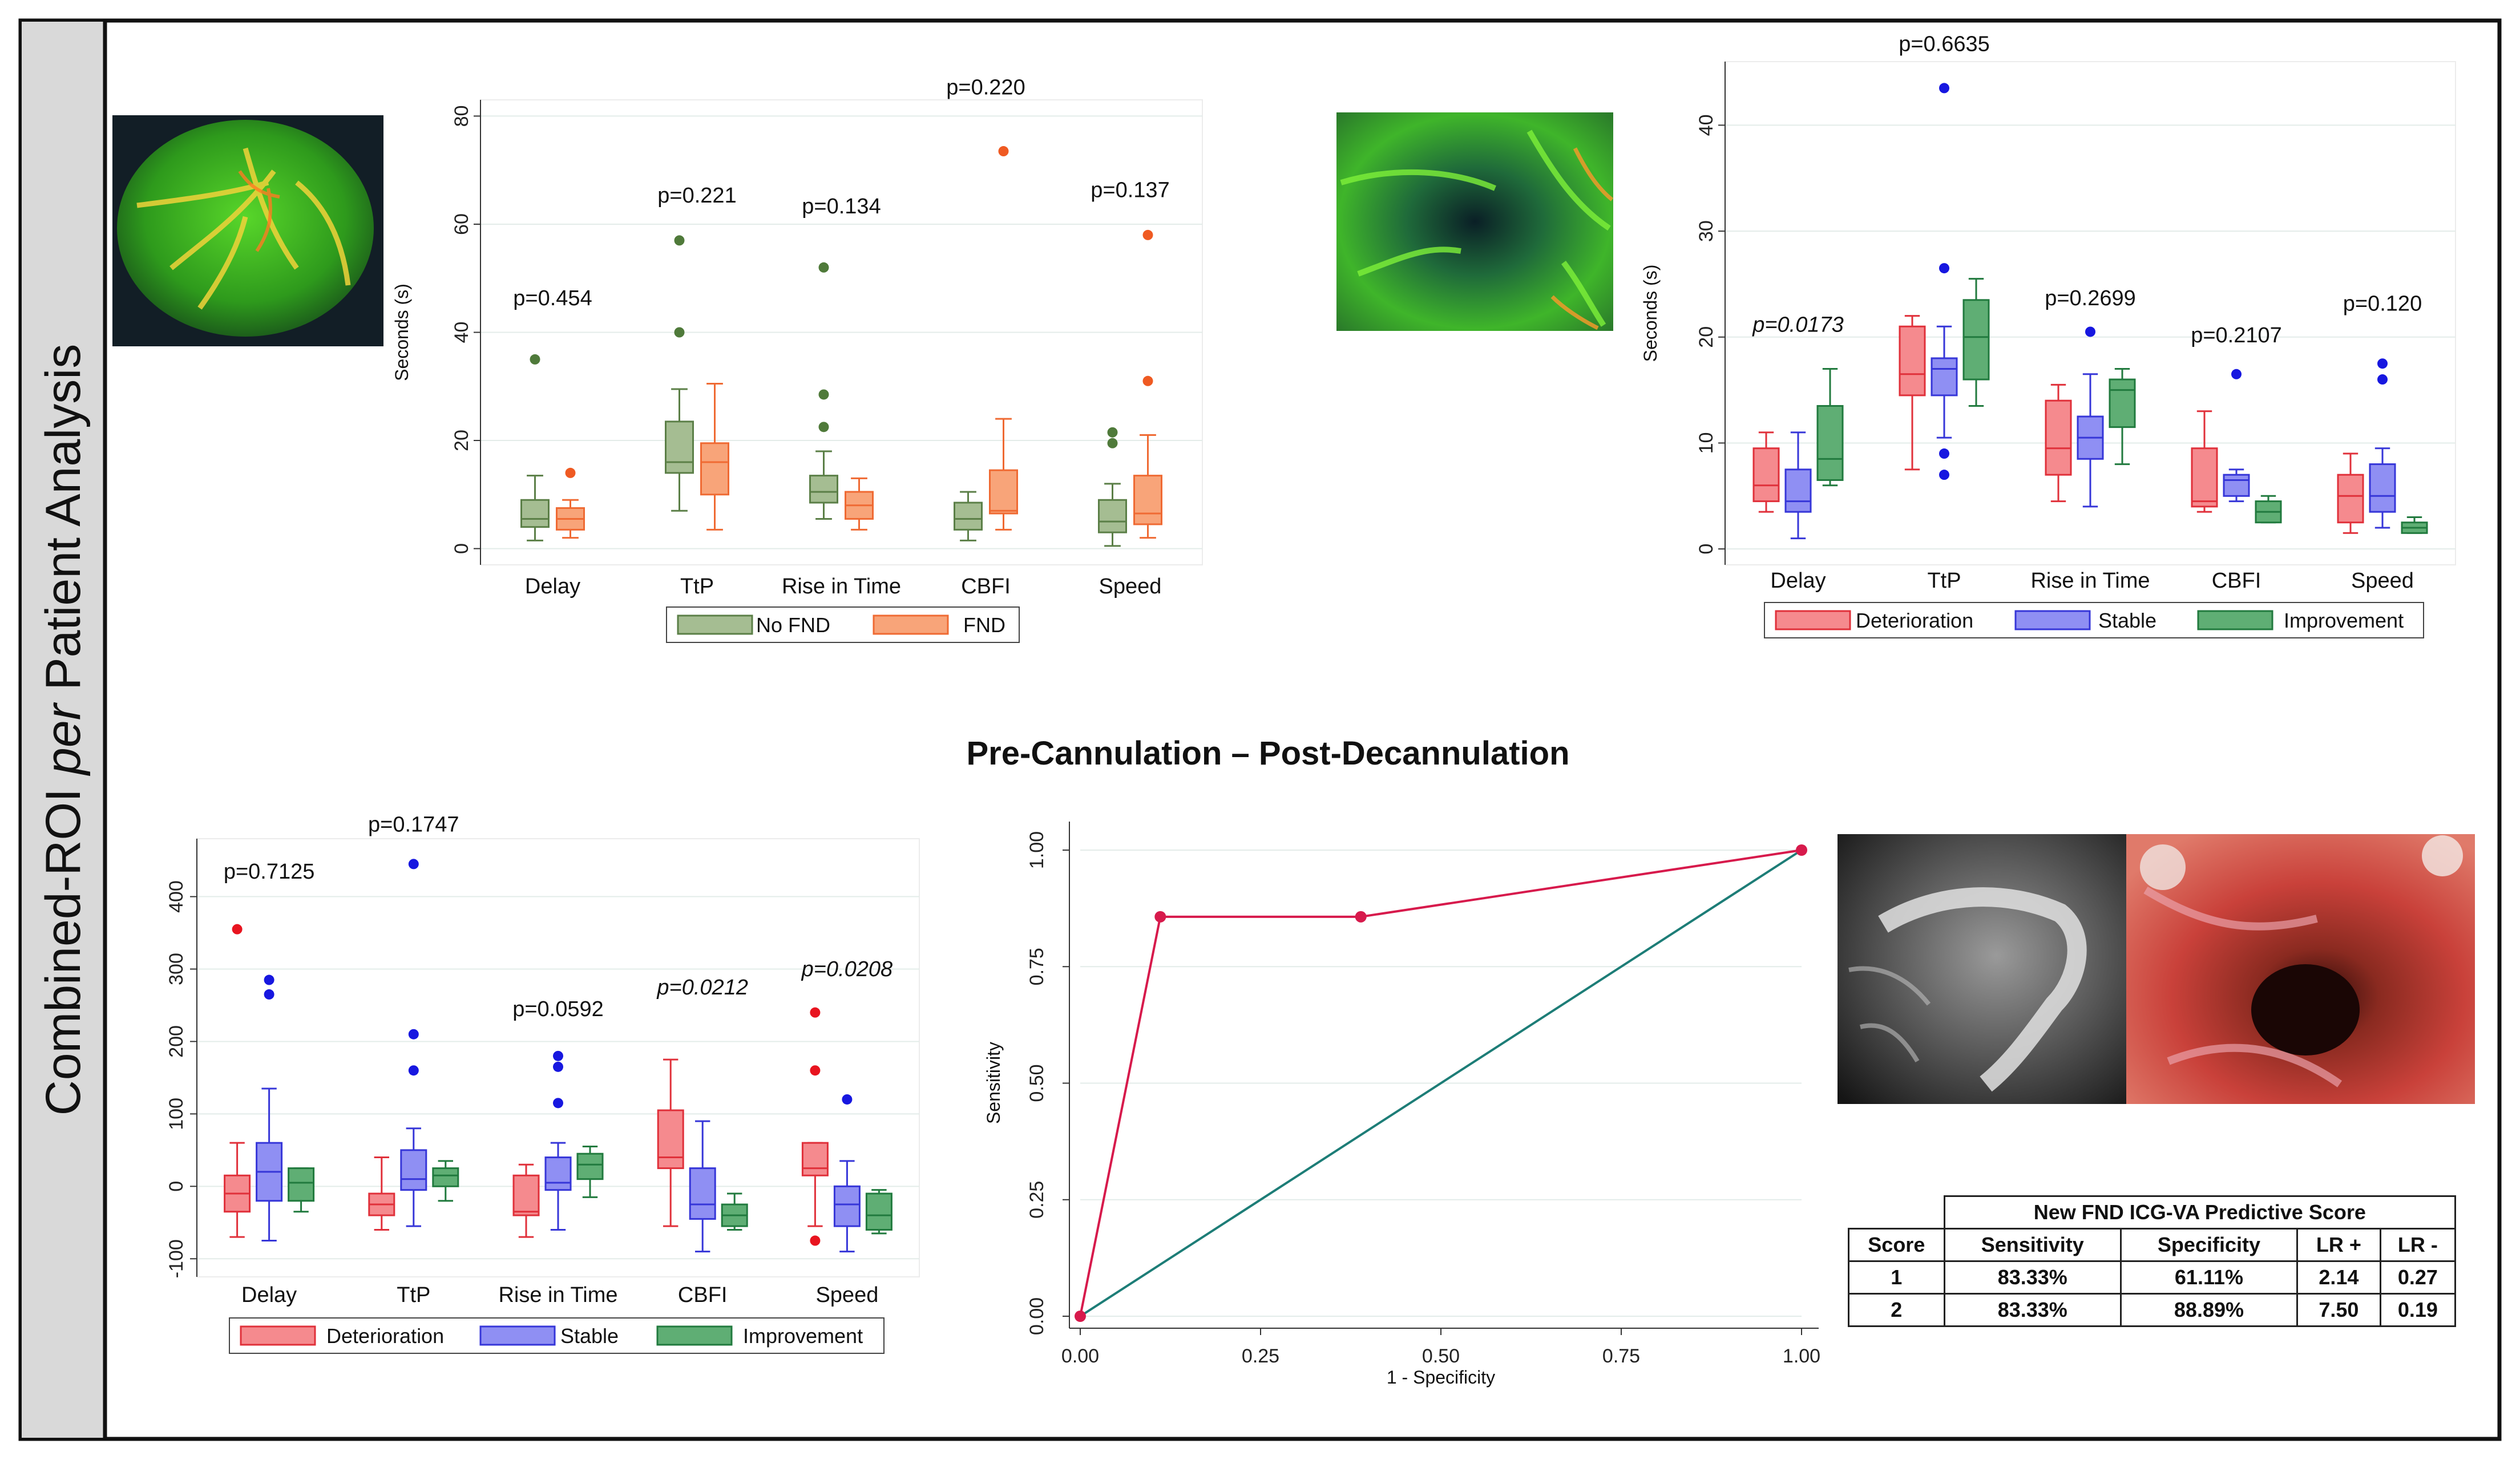 The width and height of the screenshot is (2520, 1464). I want to click on y-tick-label: 300, so click(176, 969).